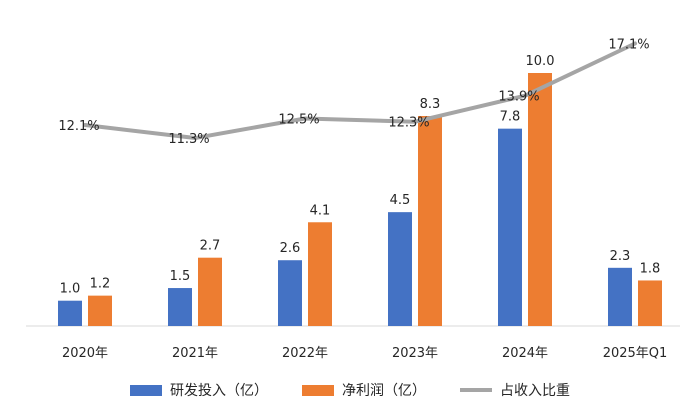 Image resolution: width=700 pixels, height=420 pixels. I want to click on legend-item-rd: 研发投入（亿）, so click(199, 390).